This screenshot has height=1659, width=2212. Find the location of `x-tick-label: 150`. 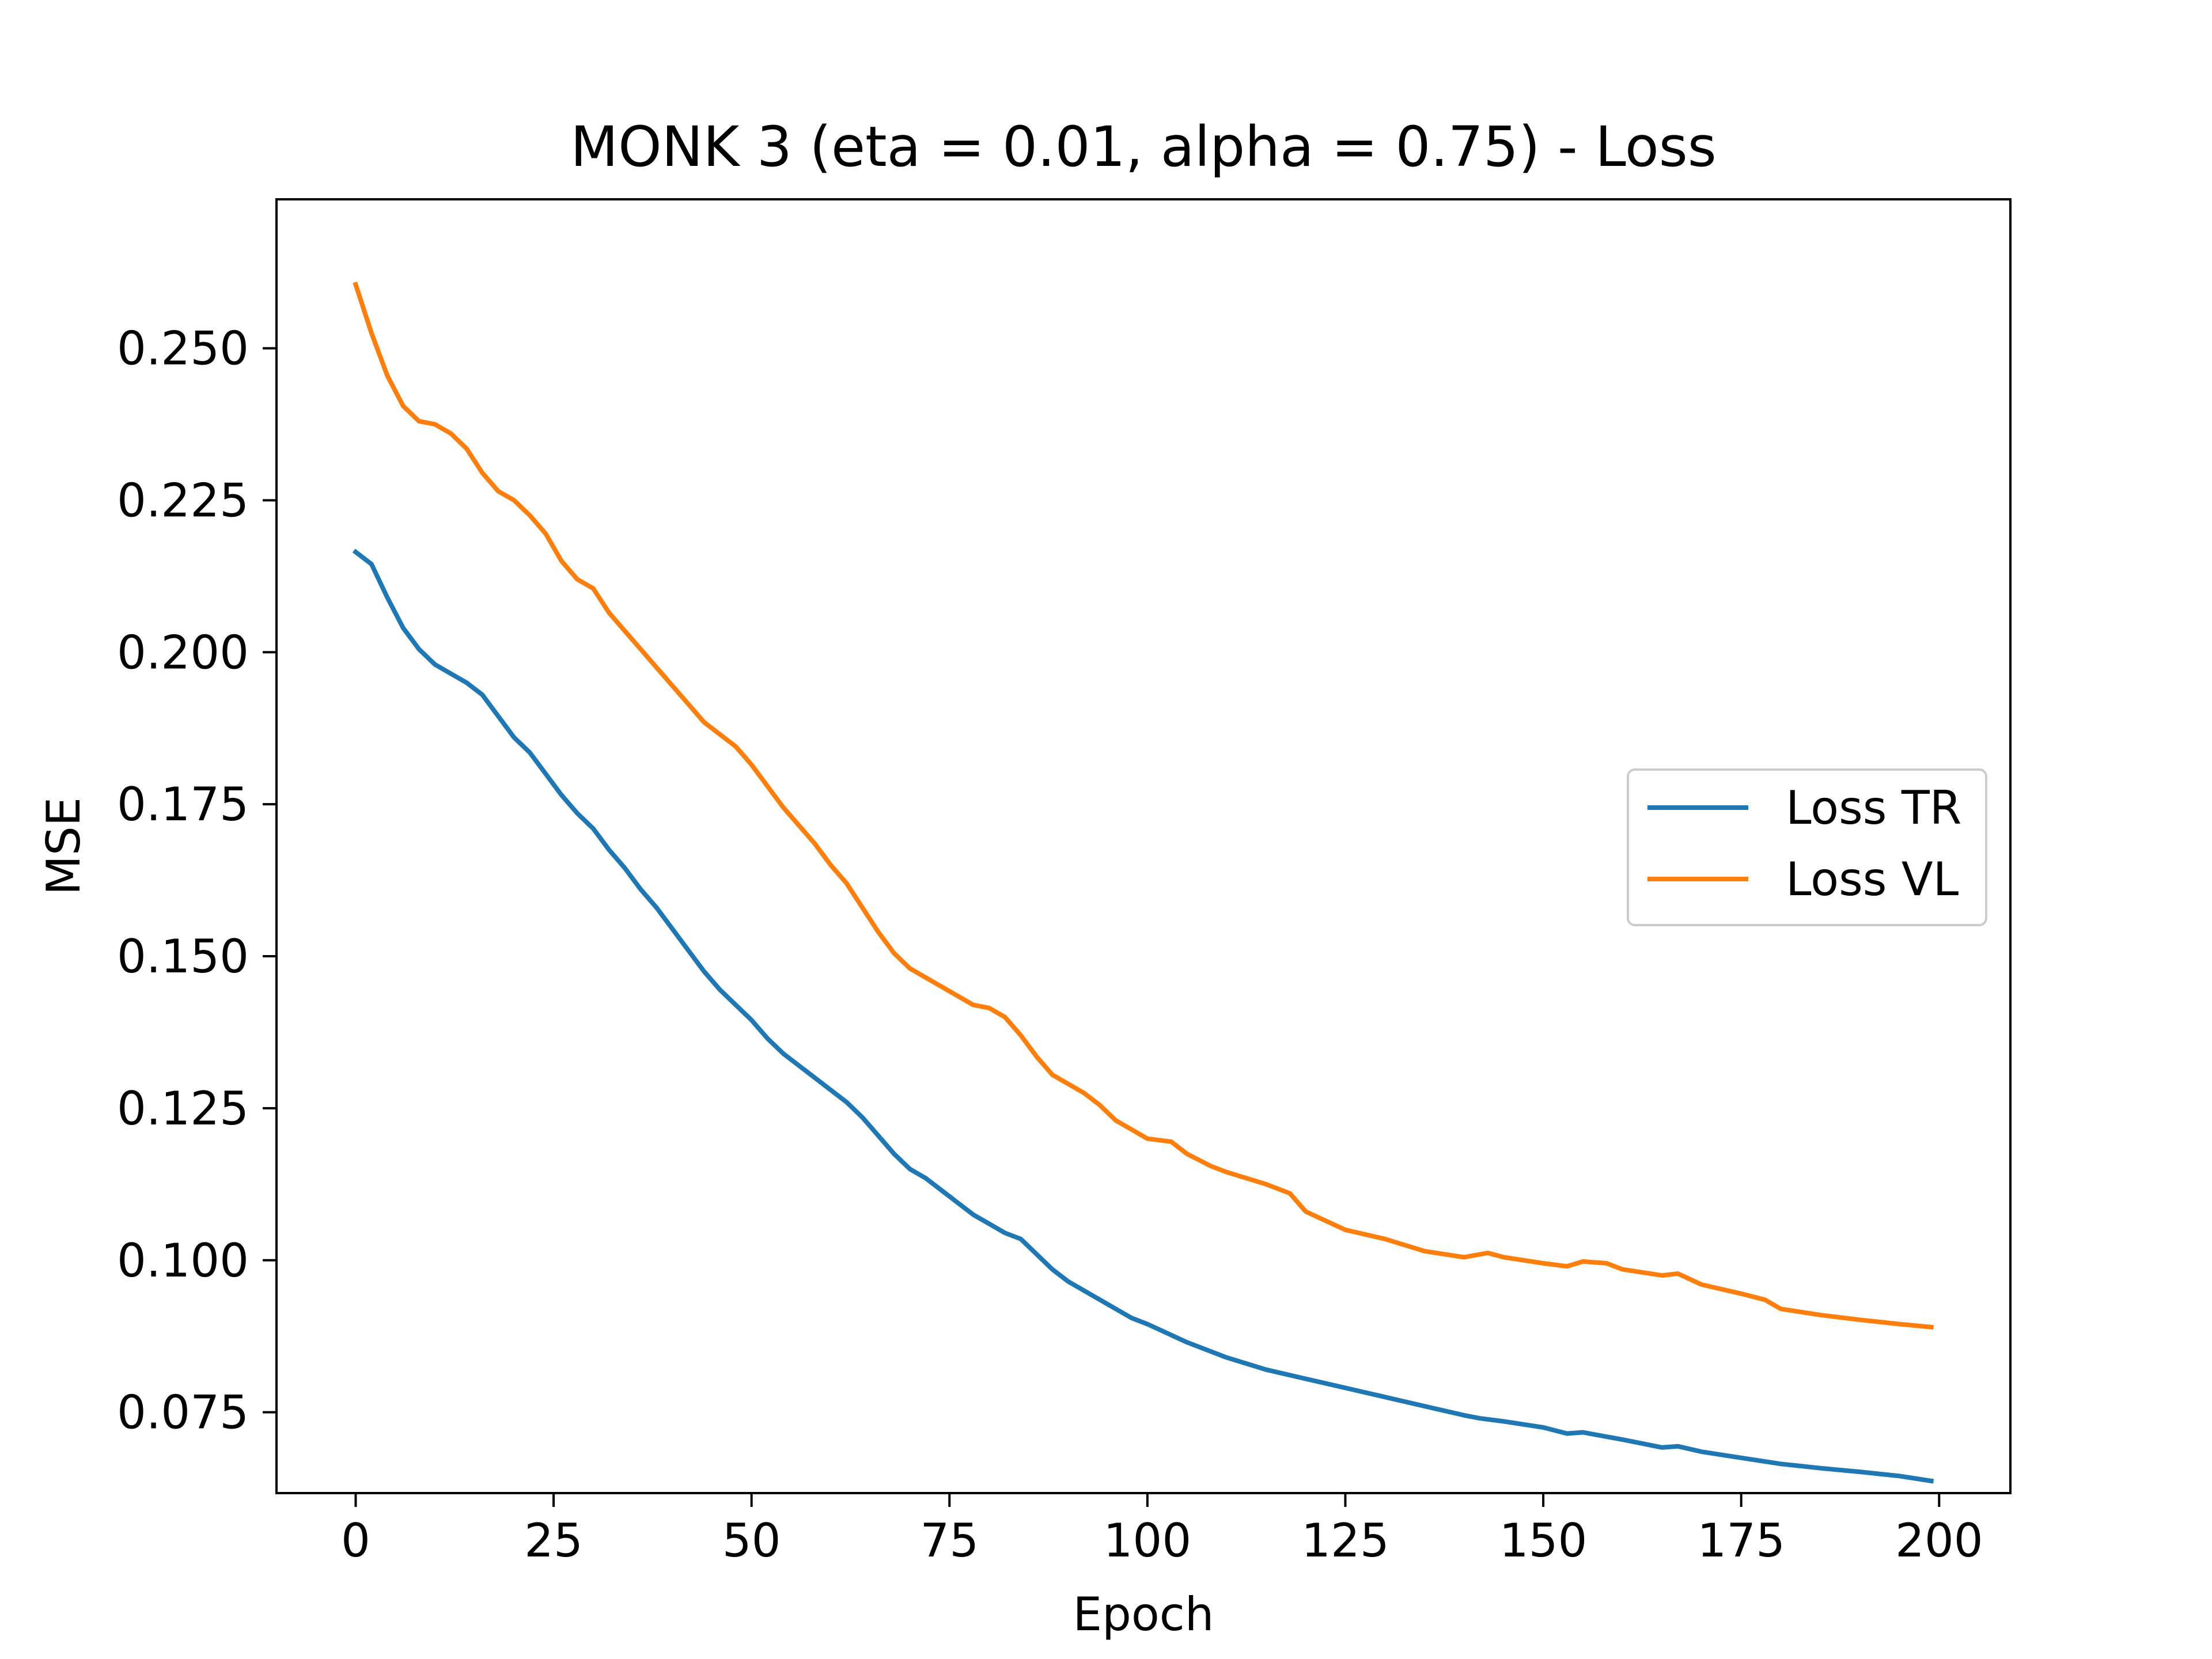

x-tick-label: 150 is located at coordinates (1543, 1540).